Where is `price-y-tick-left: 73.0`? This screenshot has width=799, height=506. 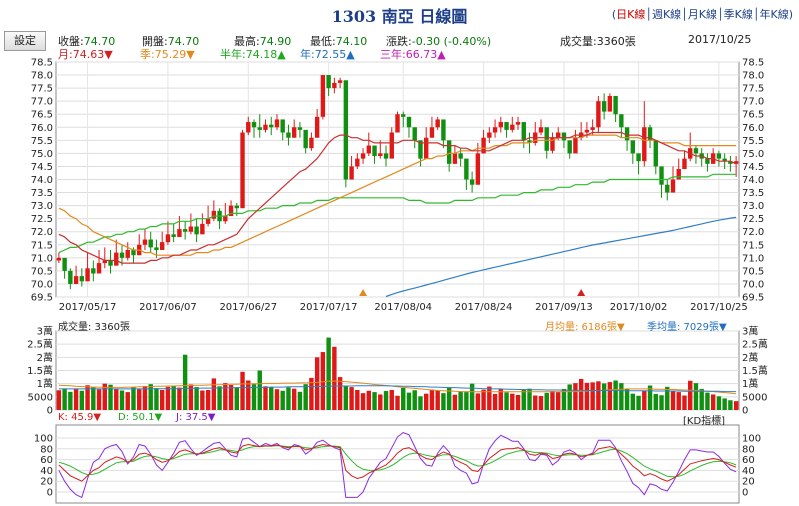 price-y-tick-left: 73.0 is located at coordinates (42, 206).